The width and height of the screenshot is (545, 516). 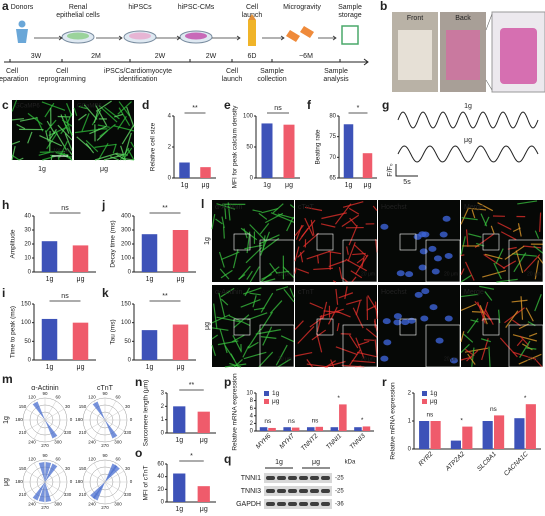 I want to click on y-tick-label: 20, so click(x=27, y=245).